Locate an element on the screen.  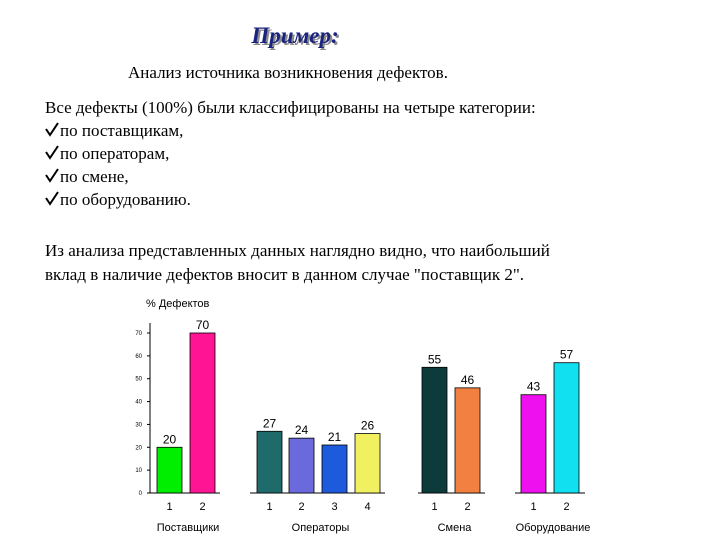
group-label: Операторы is located at coordinates (321, 528).